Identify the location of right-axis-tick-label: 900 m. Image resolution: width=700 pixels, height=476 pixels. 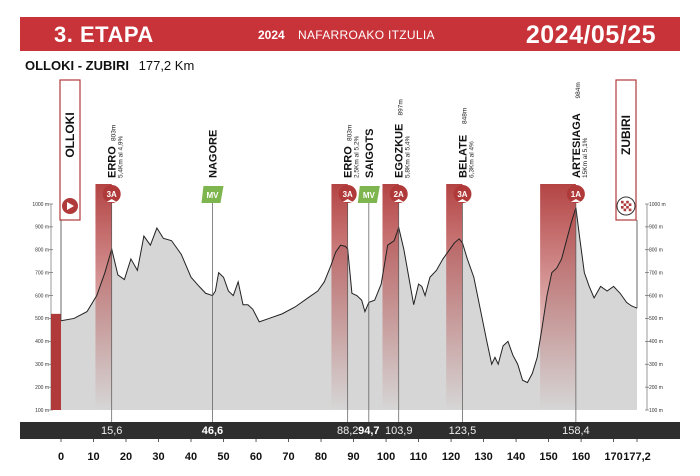
(656, 228).